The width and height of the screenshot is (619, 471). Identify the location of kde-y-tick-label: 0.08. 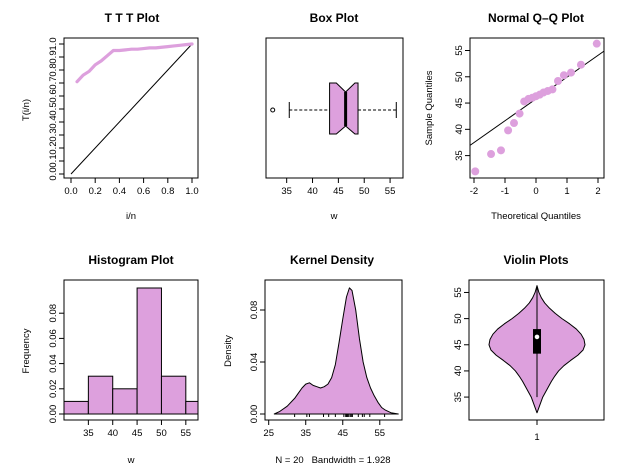
(254, 310).